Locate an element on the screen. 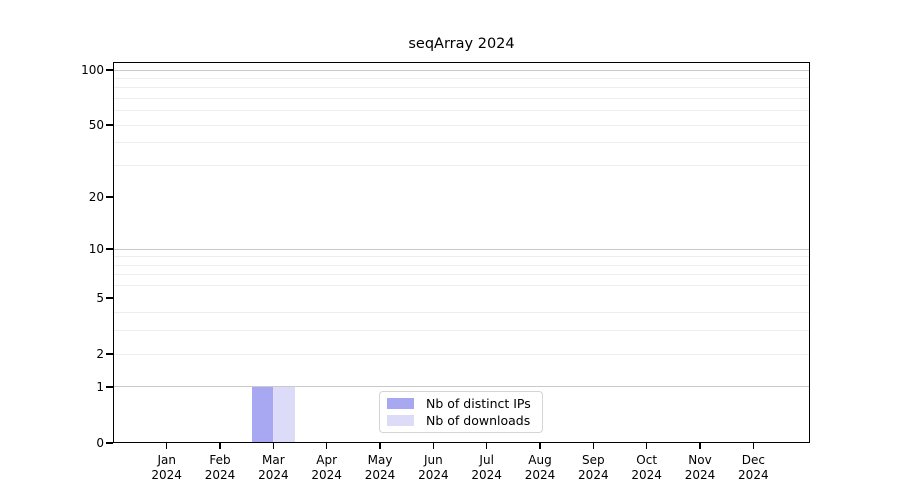 The image size is (900, 500). x-tick-label: Oct 2024 is located at coordinates (647, 468).